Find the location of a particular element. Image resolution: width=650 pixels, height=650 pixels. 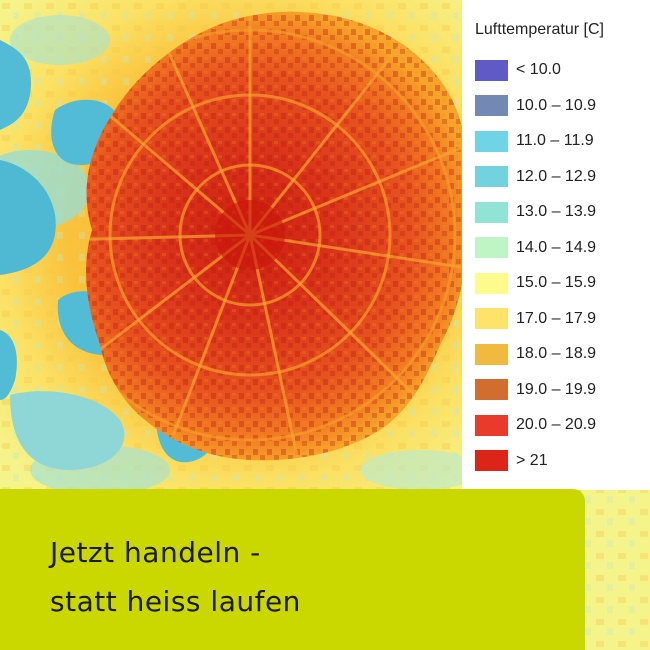

legend-label: 19.0 – 19.9 is located at coordinates (556, 389).